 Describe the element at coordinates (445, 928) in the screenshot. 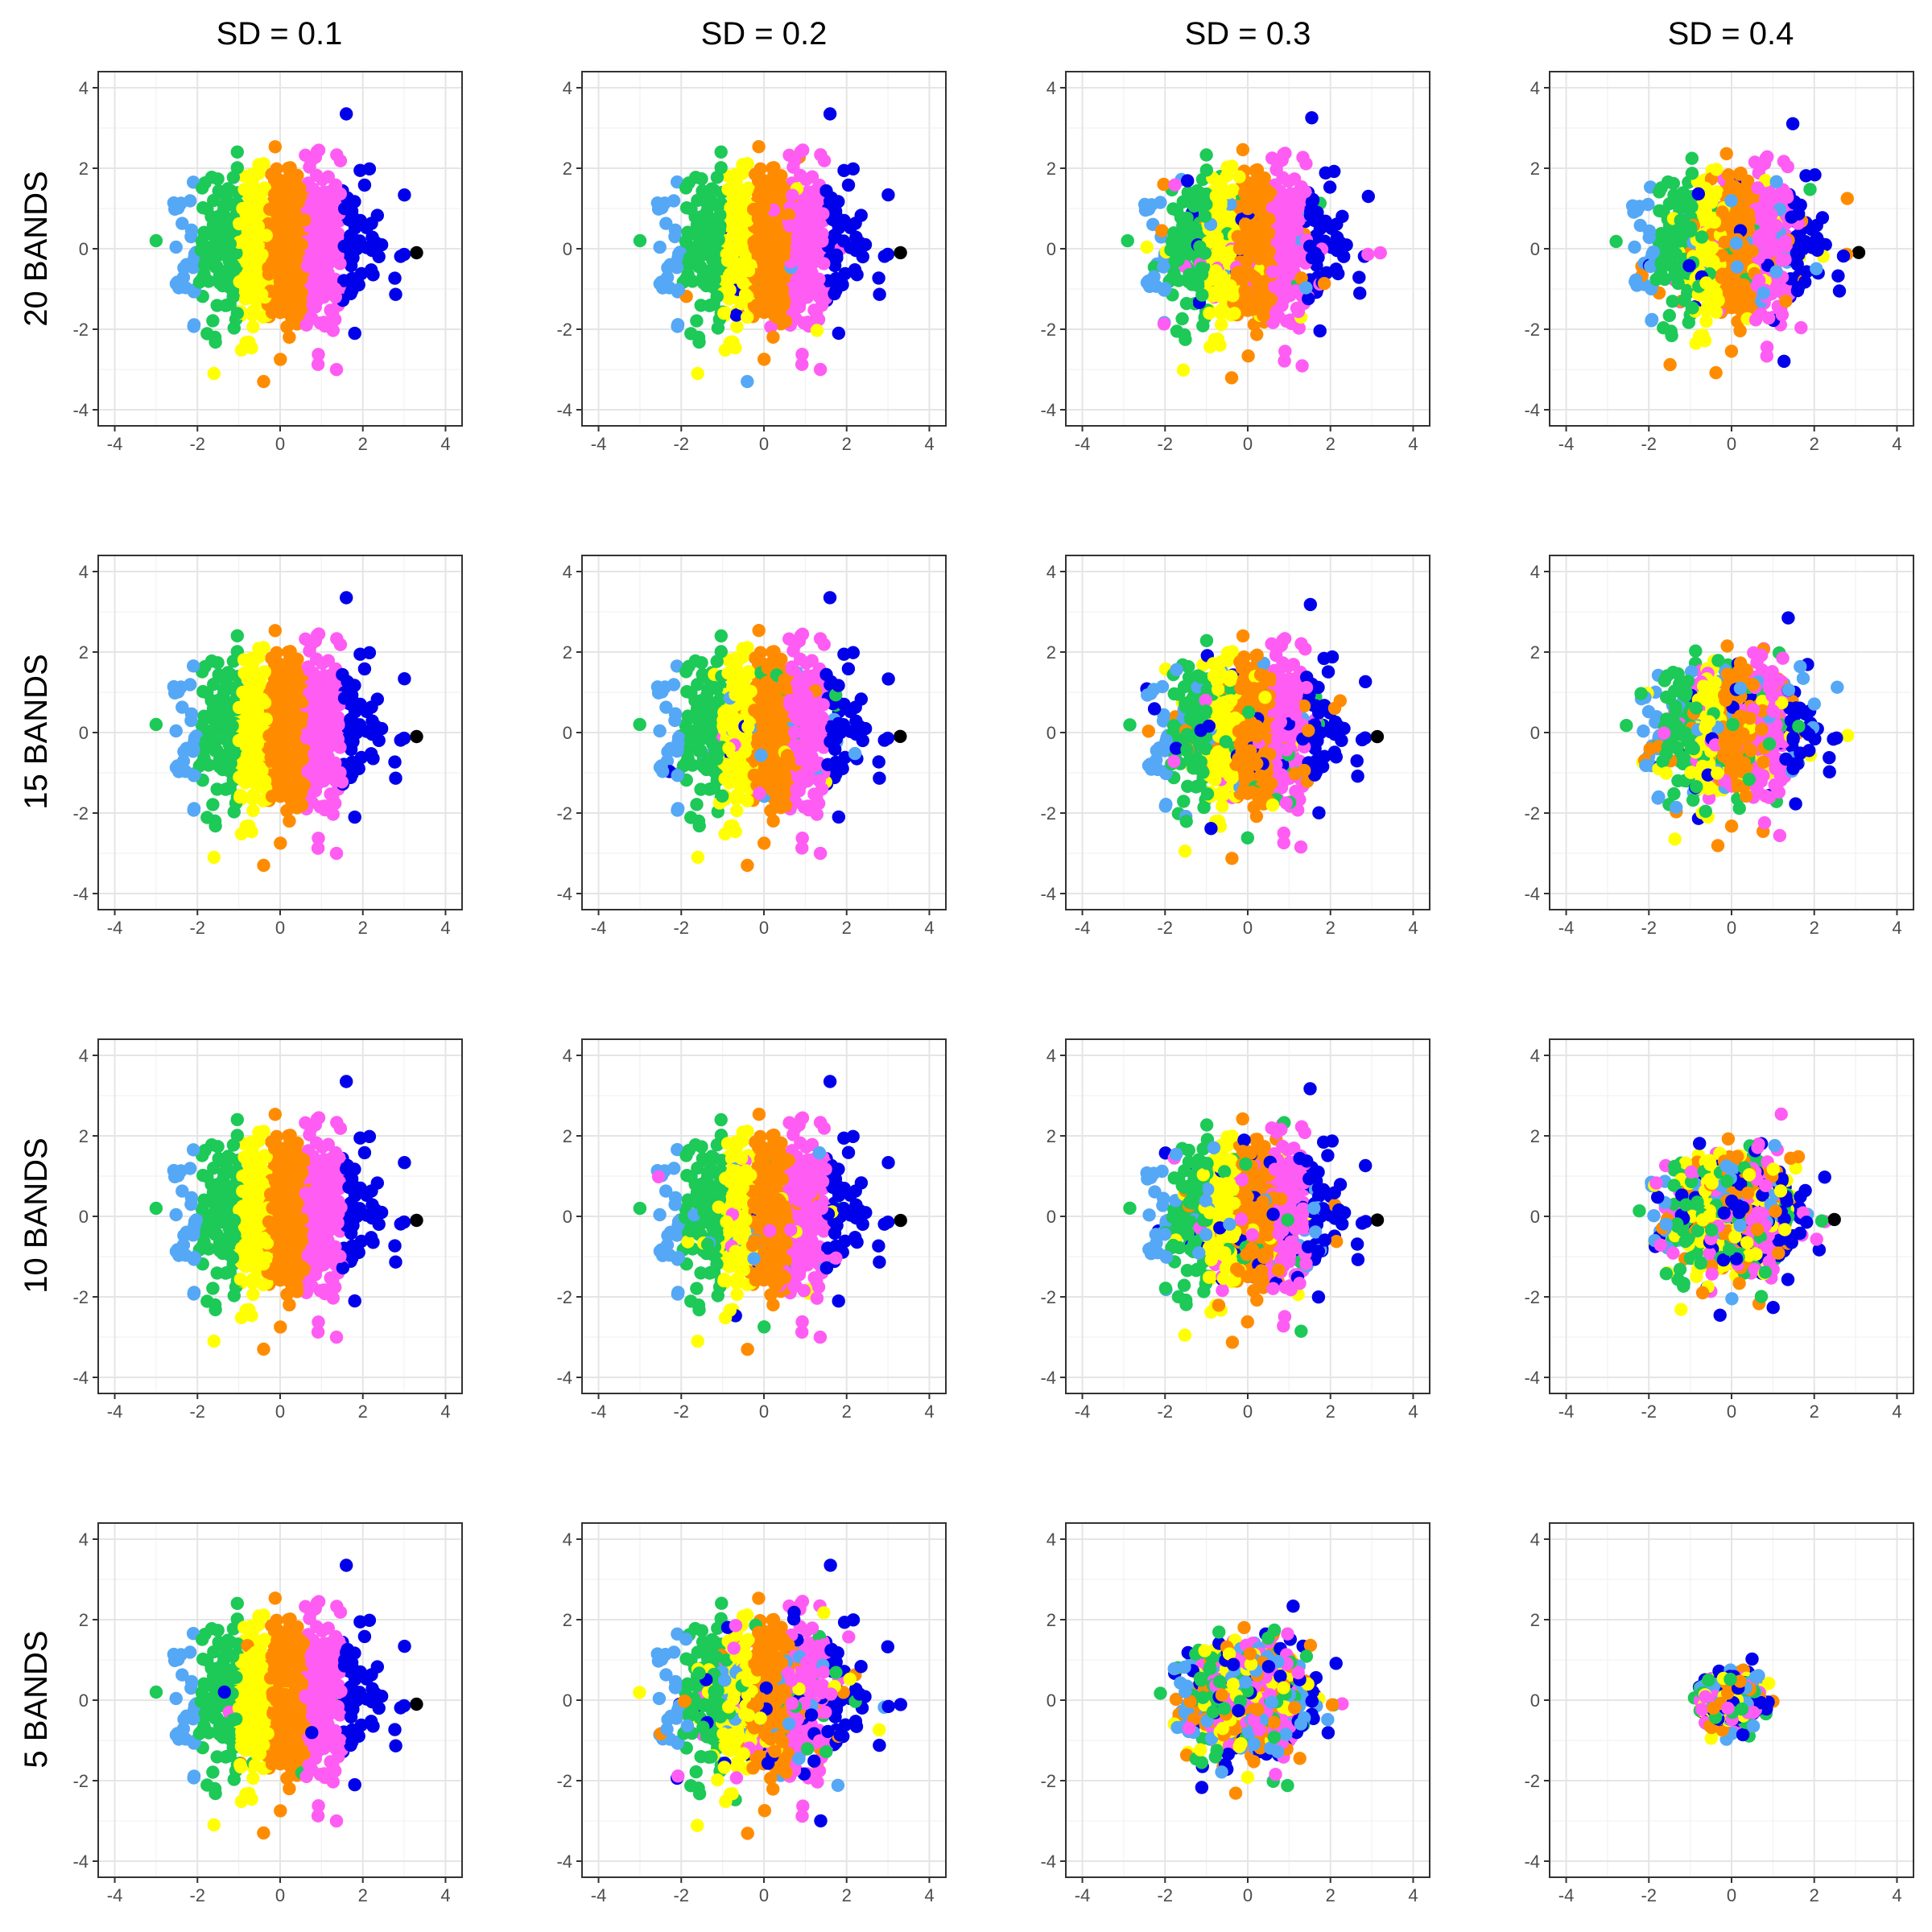

I see `x-tick-label: 4` at that location.